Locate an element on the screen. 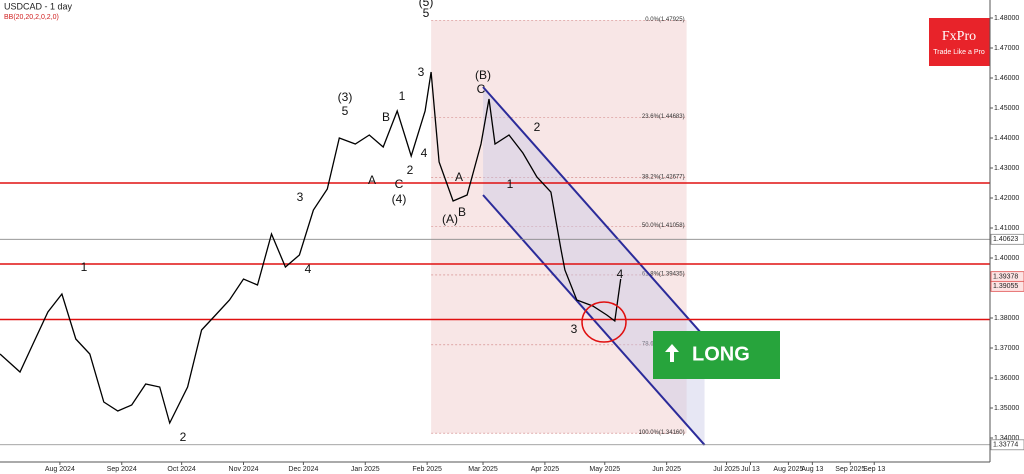  x-tick-label: Dec 2024 is located at coordinates (303, 469).